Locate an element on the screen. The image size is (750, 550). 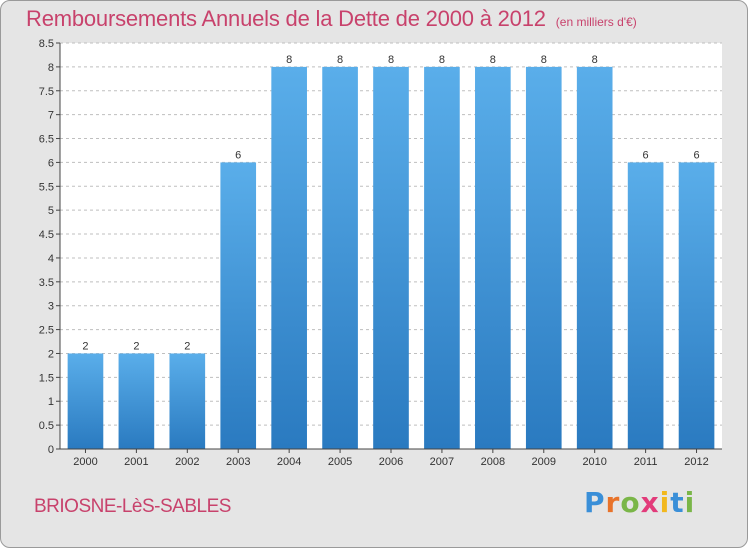
x-tick-label: 2008 is located at coordinates (493, 462).